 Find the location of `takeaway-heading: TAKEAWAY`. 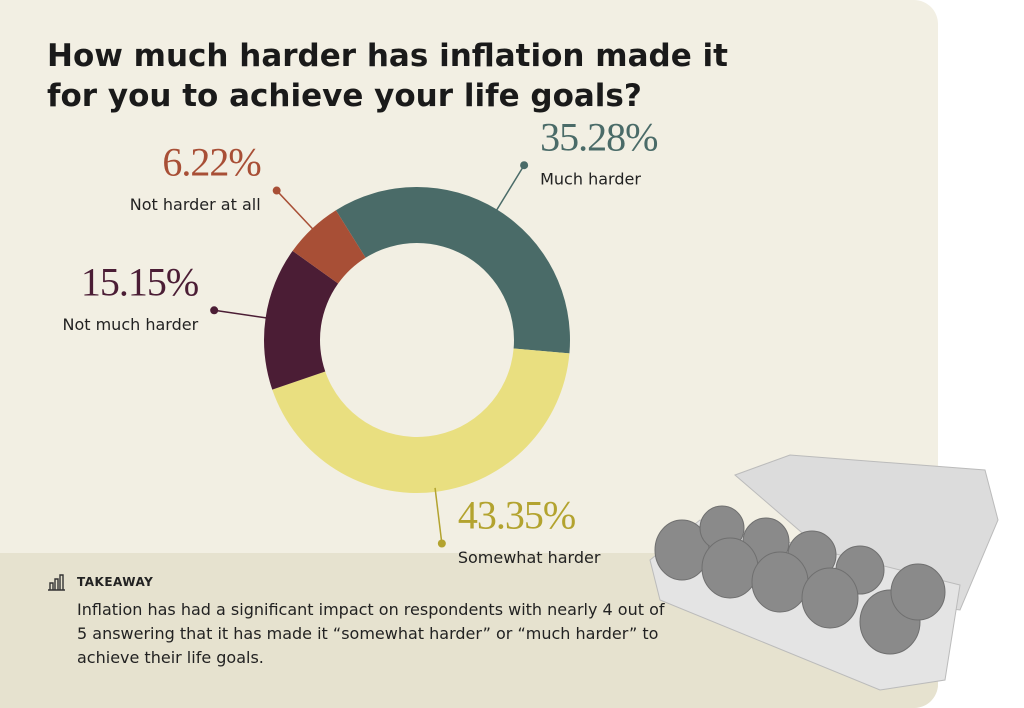

takeaway-heading: TAKEAWAY is located at coordinates (115, 582).